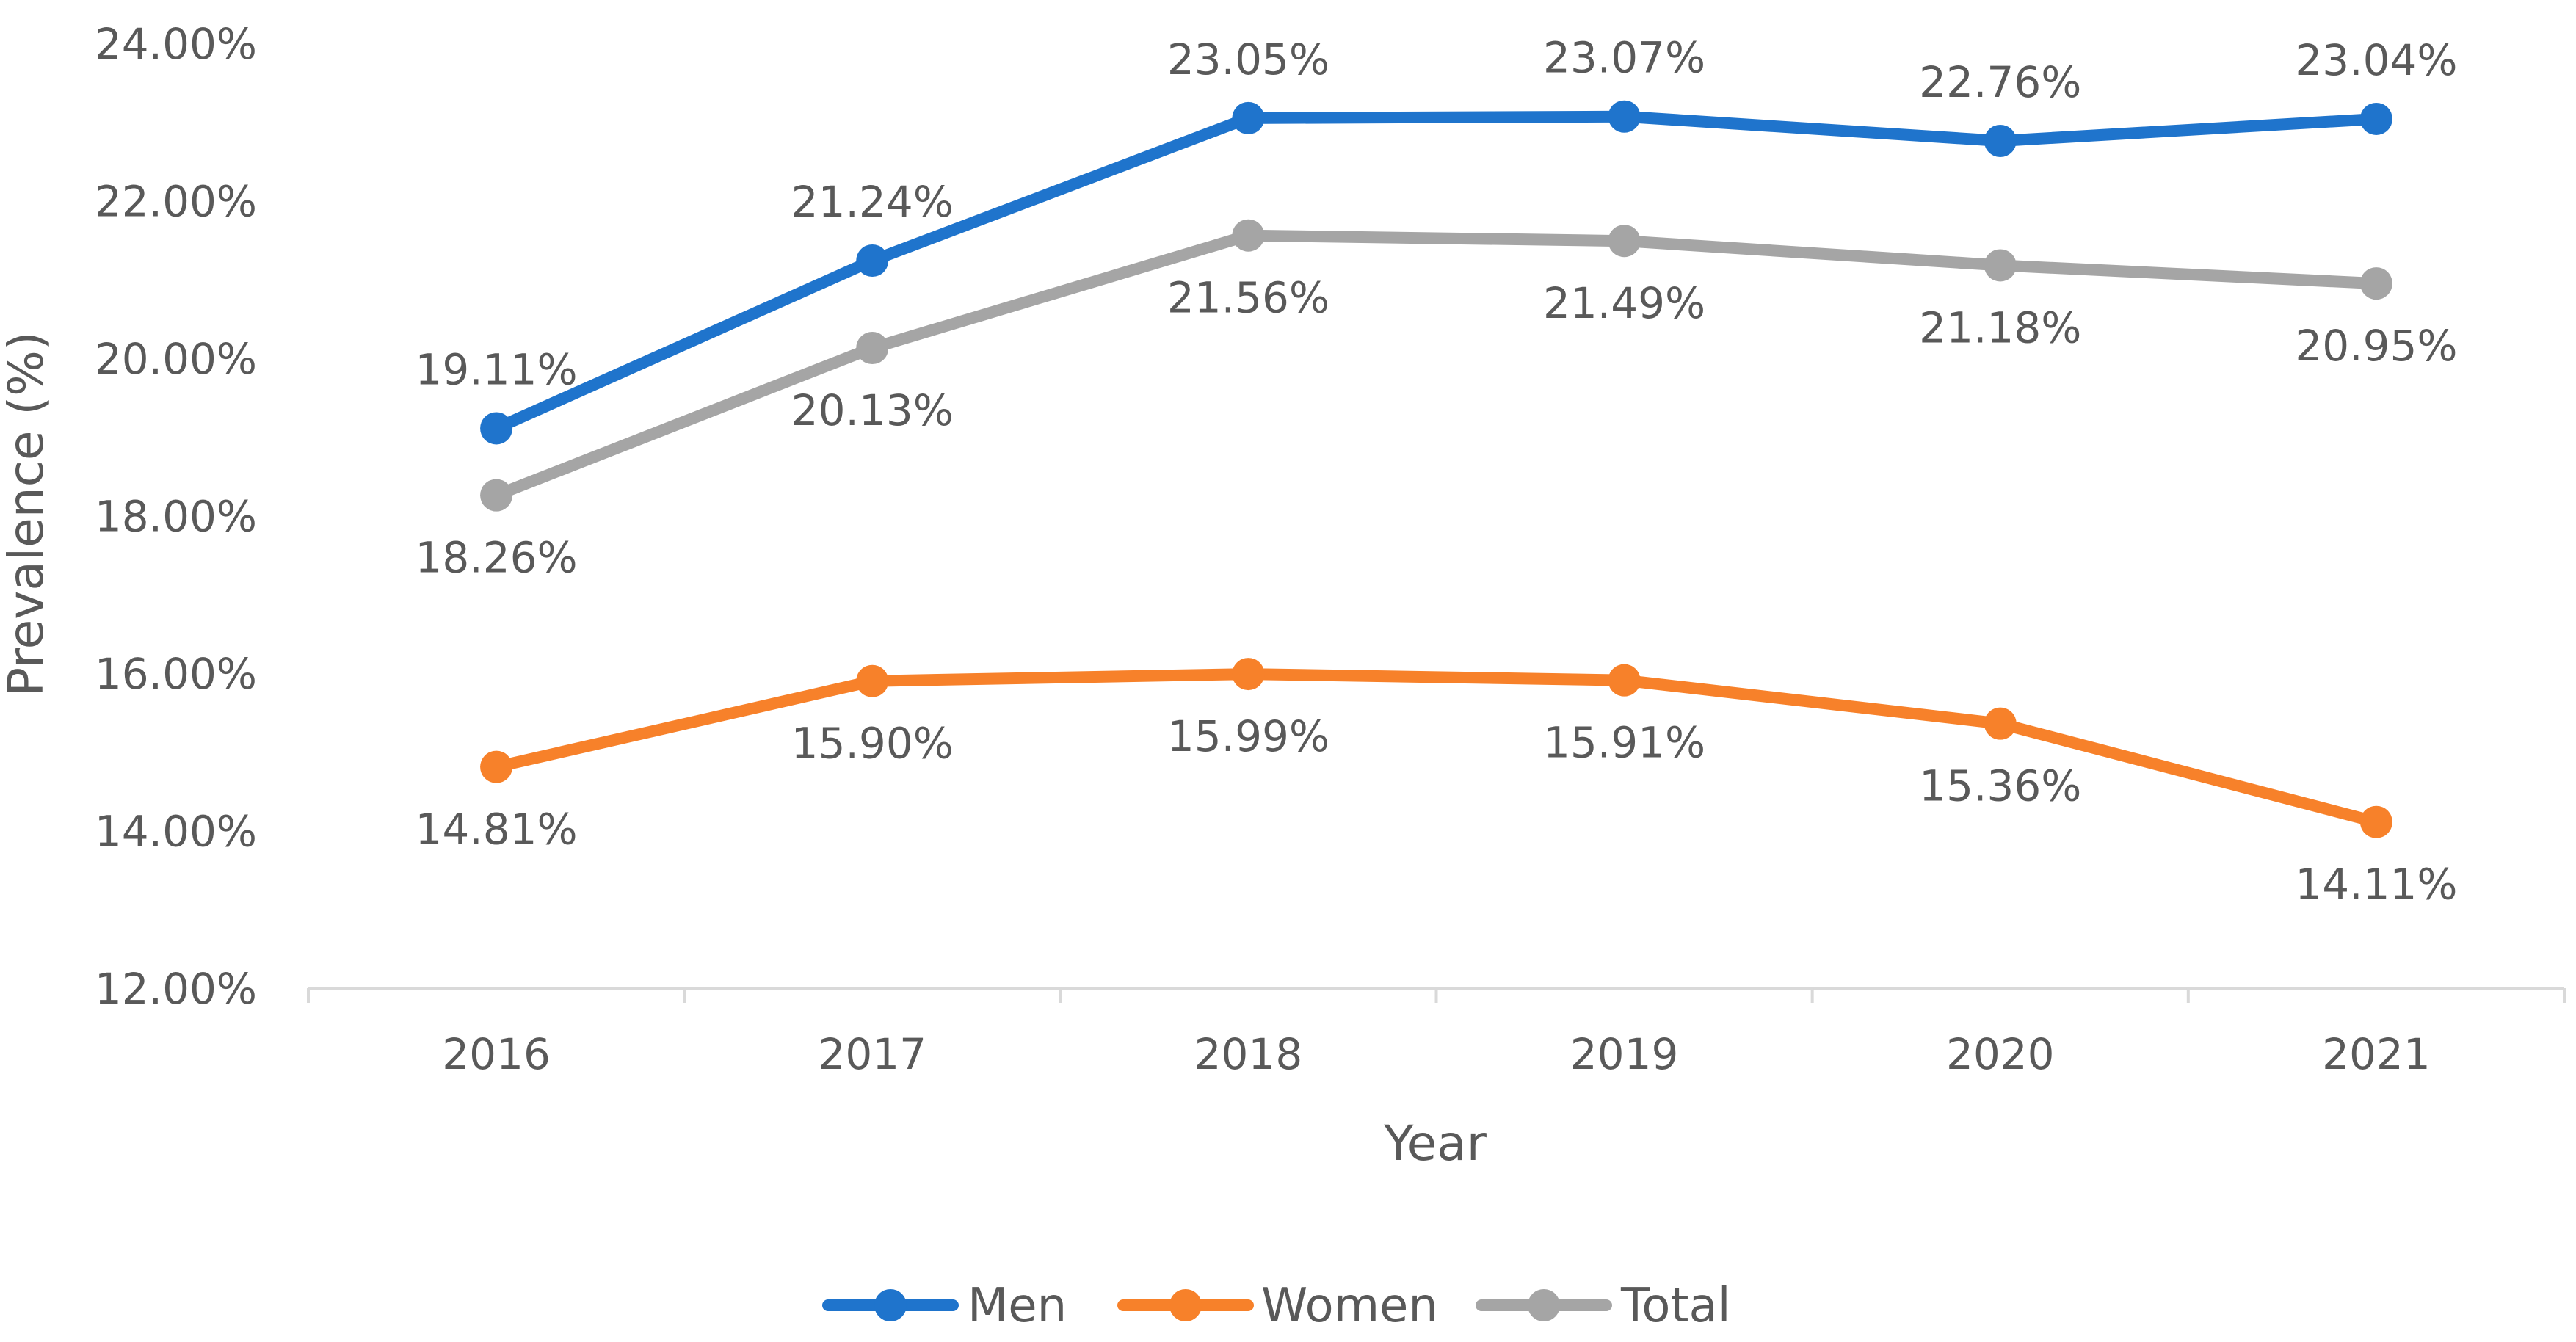  Describe the element at coordinates (2376, 885) in the screenshot. I see `data-label-women: 14.11%` at that location.